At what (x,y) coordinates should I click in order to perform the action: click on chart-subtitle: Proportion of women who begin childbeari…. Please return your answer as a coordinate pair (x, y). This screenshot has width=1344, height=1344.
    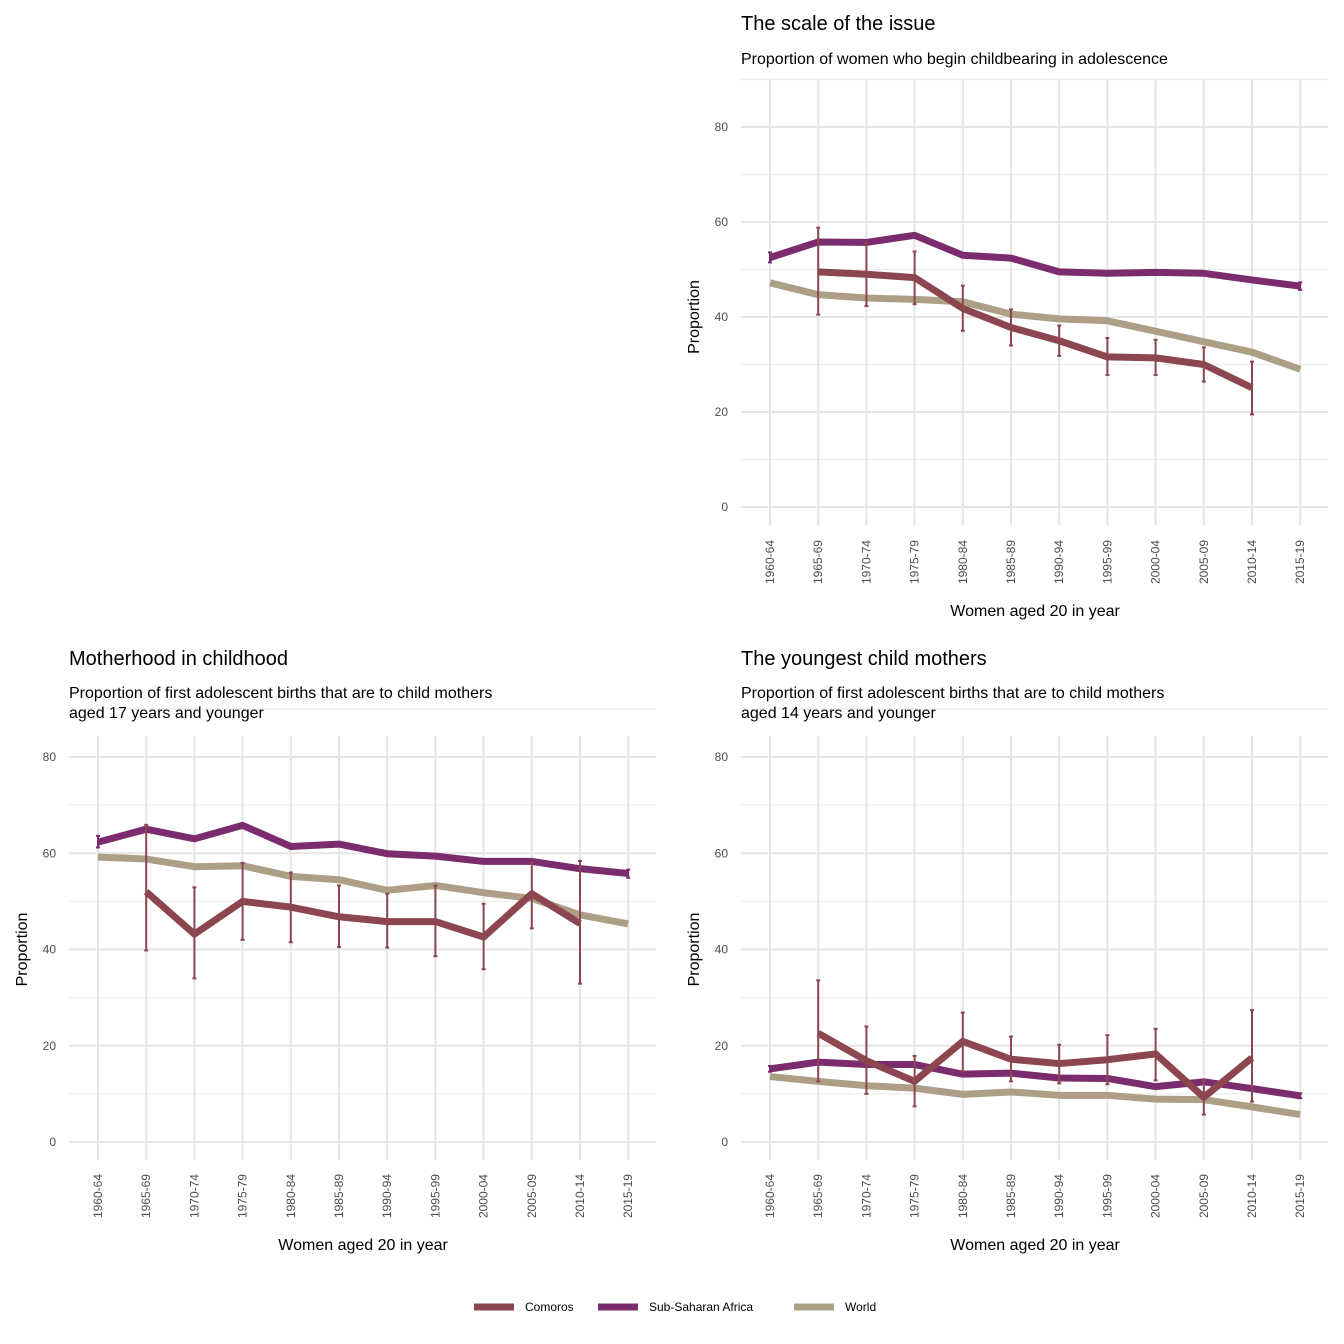
    Looking at the image, I should click on (954, 59).